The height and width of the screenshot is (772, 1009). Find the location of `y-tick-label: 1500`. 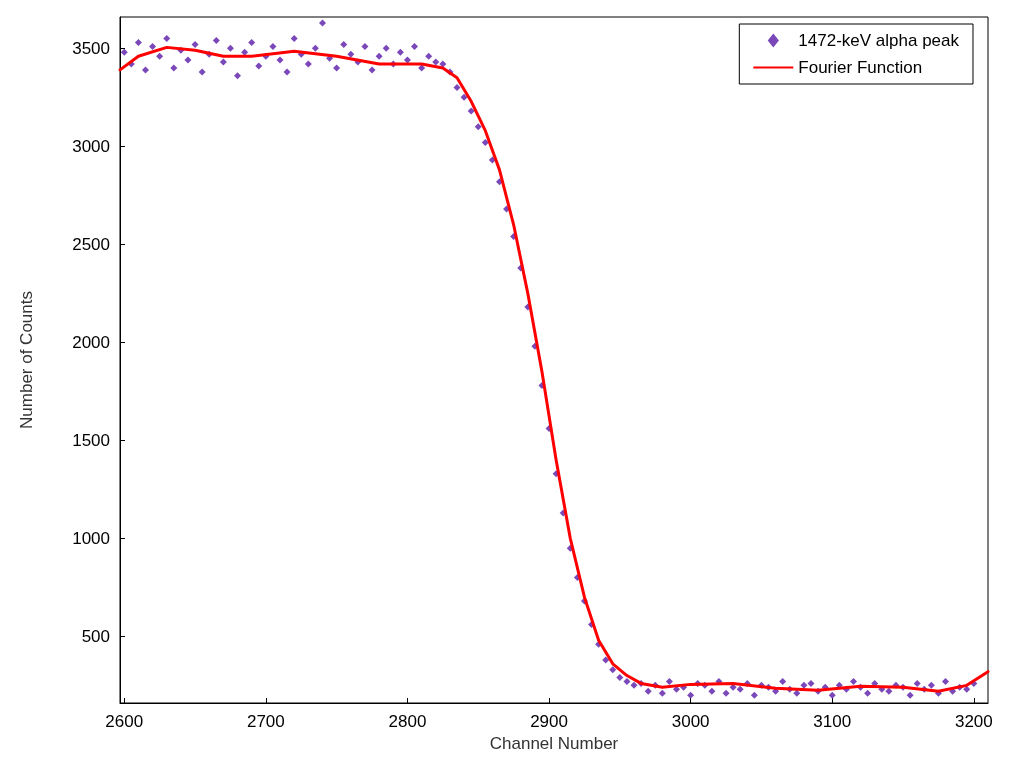

y-tick-label: 1500 is located at coordinates (91, 440).